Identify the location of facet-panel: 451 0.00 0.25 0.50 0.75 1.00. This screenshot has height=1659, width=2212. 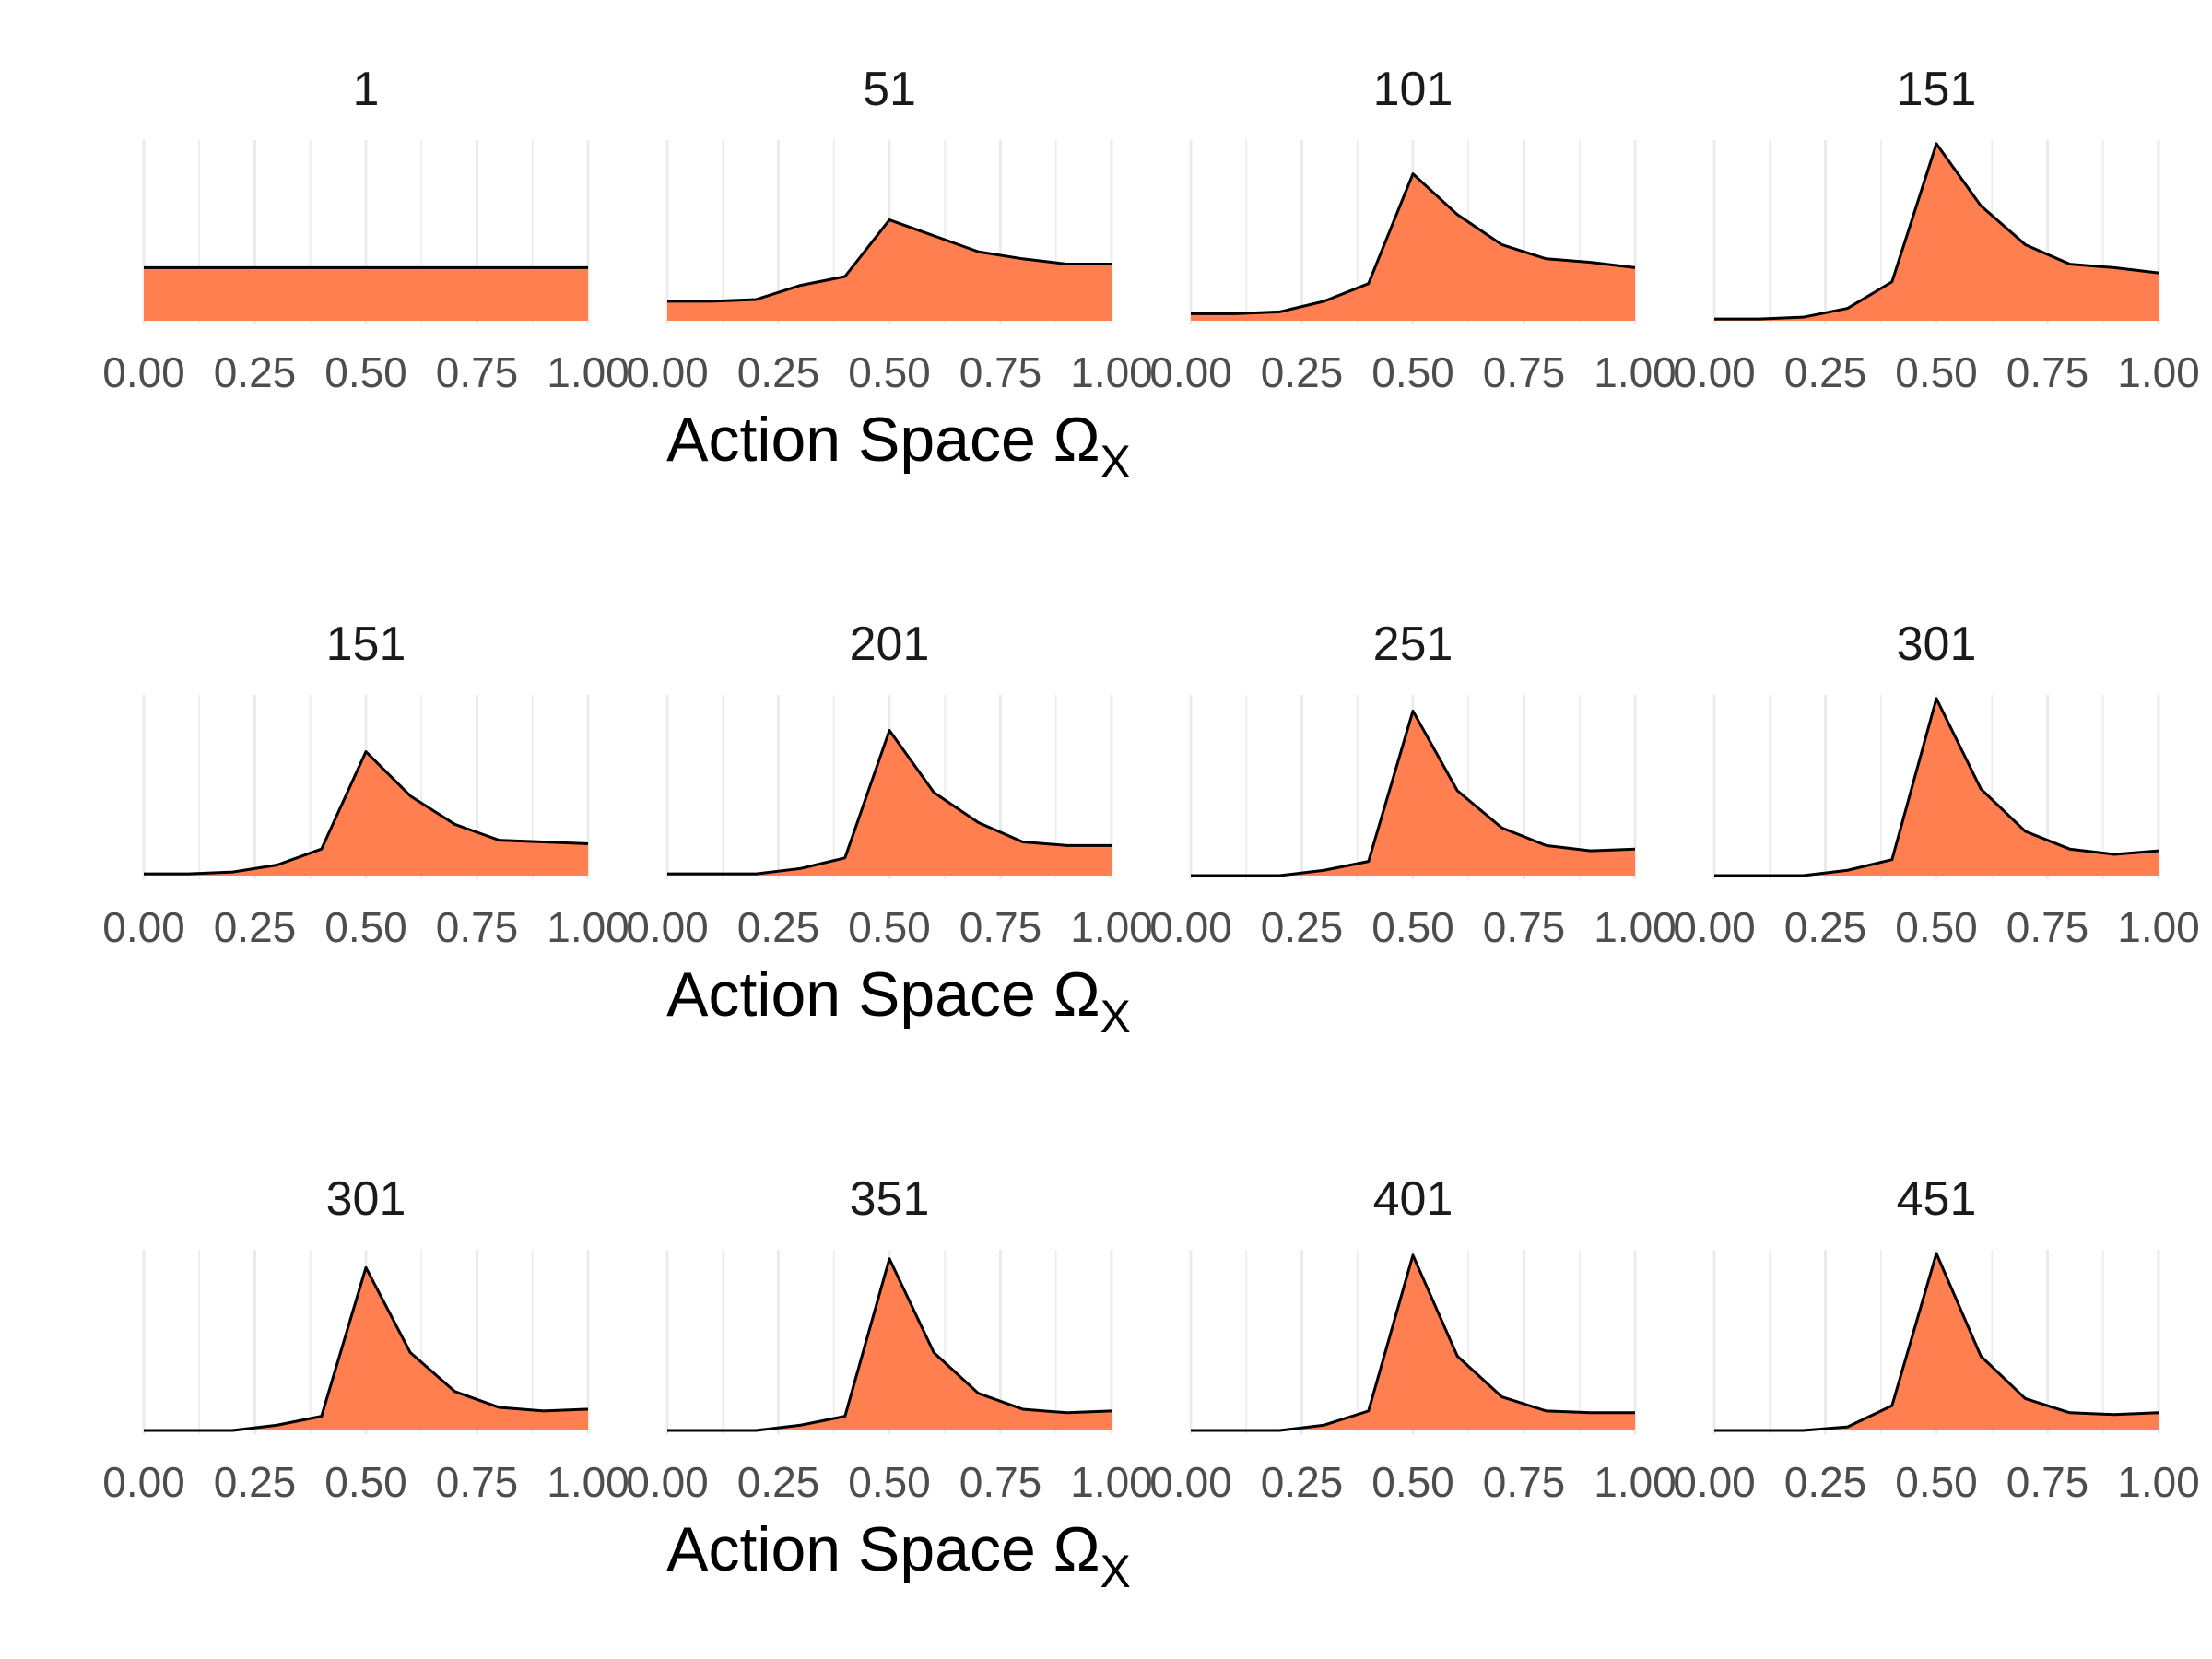
(1936, 1339).